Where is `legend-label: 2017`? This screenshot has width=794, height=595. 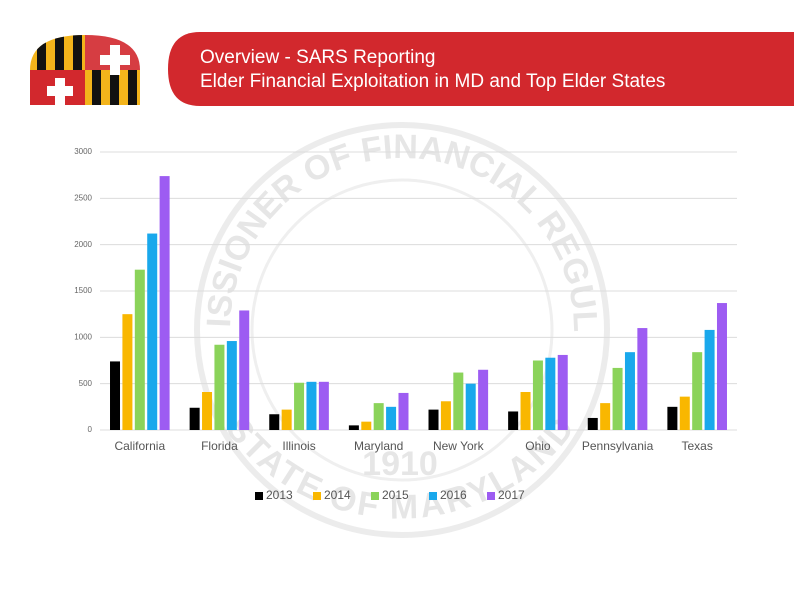
legend-label: 2017 is located at coordinates (511, 495).